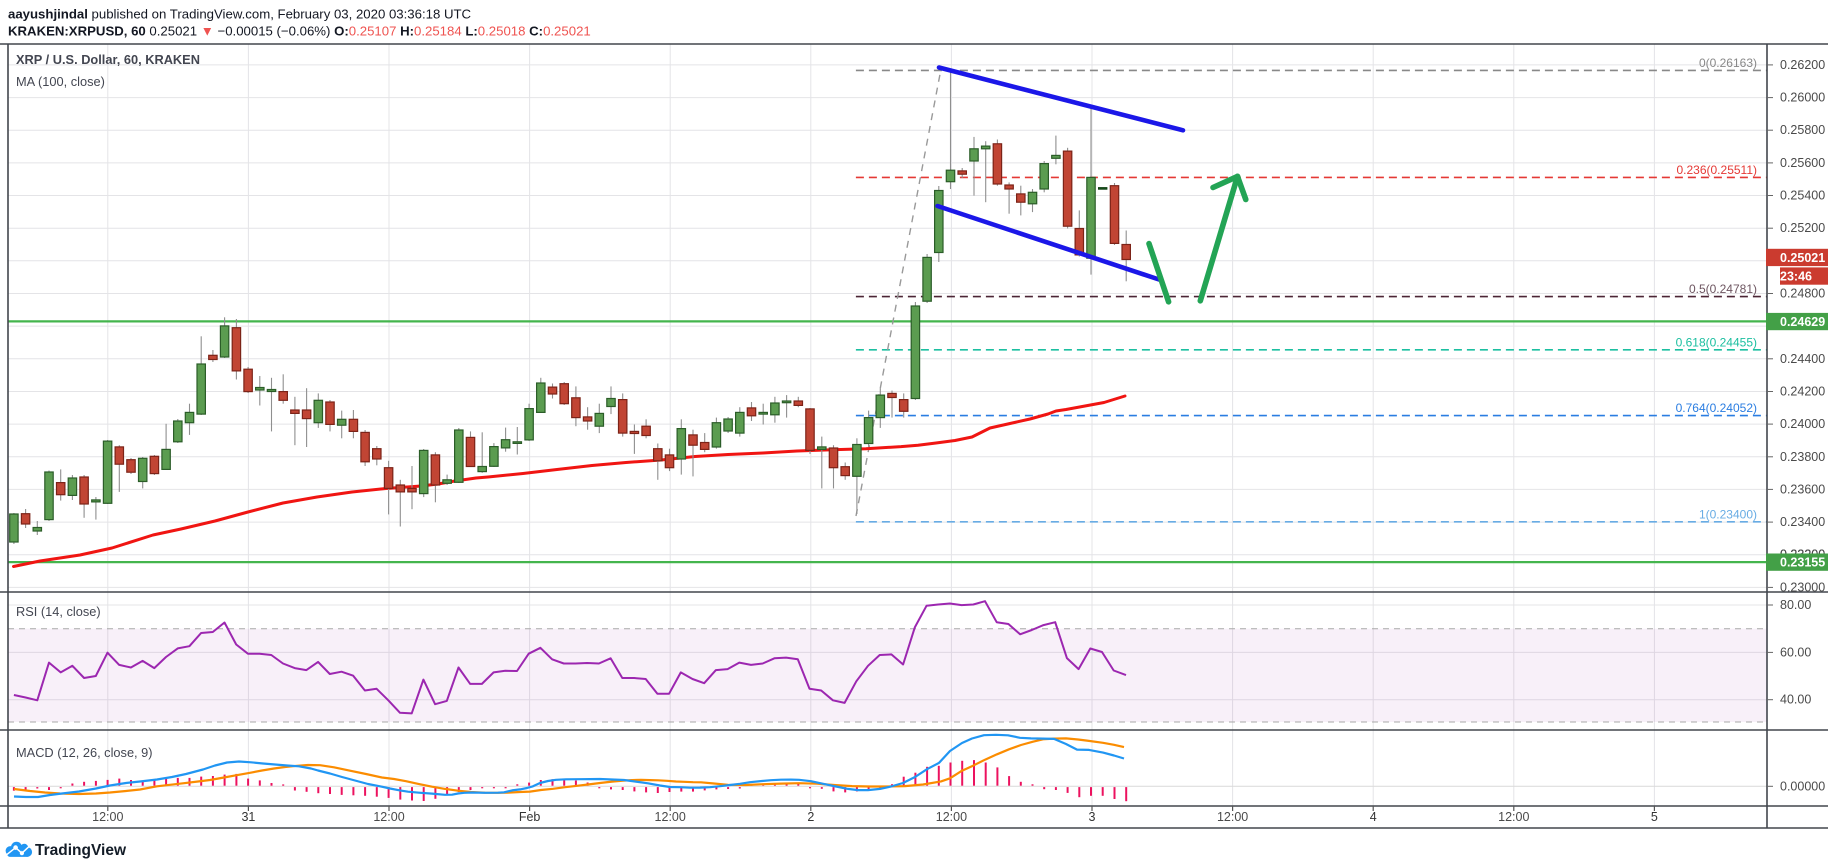 The image size is (1828, 868). What do you see at coordinates (1802, 392) in the screenshot?
I see `svg-text: 0.24200` at bounding box center [1802, 392].